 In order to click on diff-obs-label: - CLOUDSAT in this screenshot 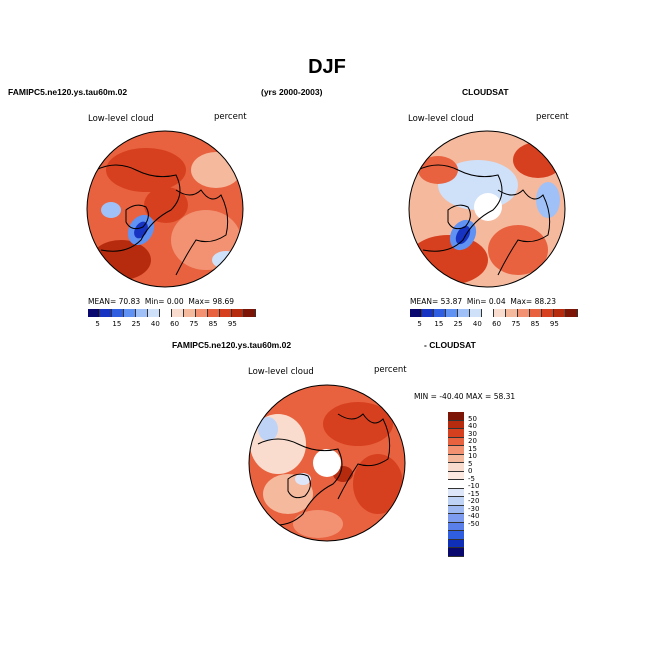, I will do `click(450, 345)`.